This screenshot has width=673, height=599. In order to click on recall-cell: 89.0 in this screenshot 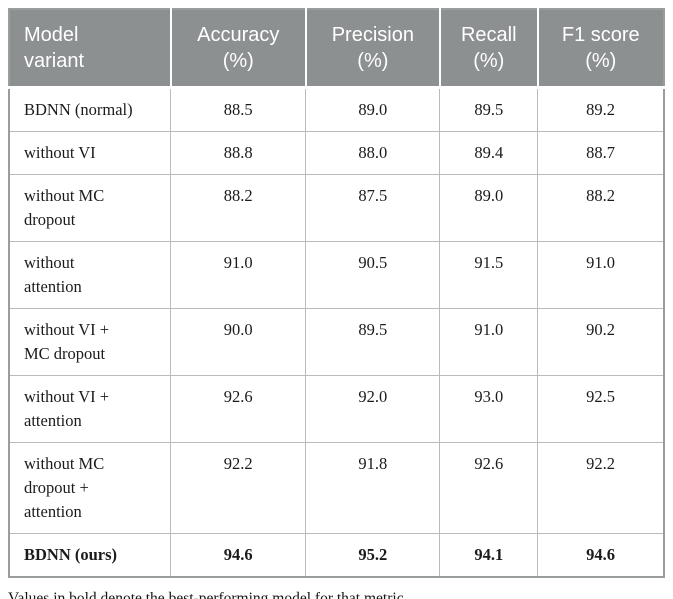, I will do `click(489, 208)`.